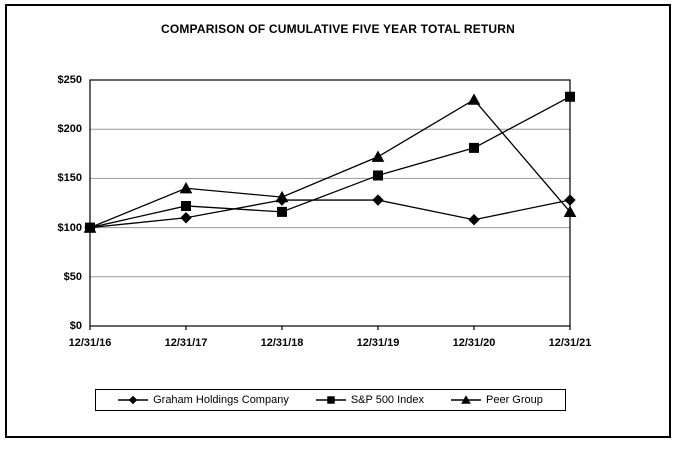 This screenshot has height=449, width=677. Describe the element at coordinates (378, 343) in the screenshot. I see `x-axis-label: 12/31/19` at that location.